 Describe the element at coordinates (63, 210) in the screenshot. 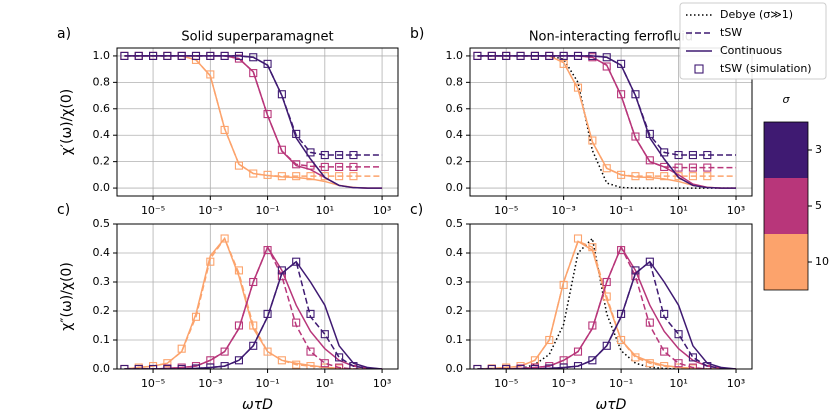

I see `panel-label: c)` at that location.